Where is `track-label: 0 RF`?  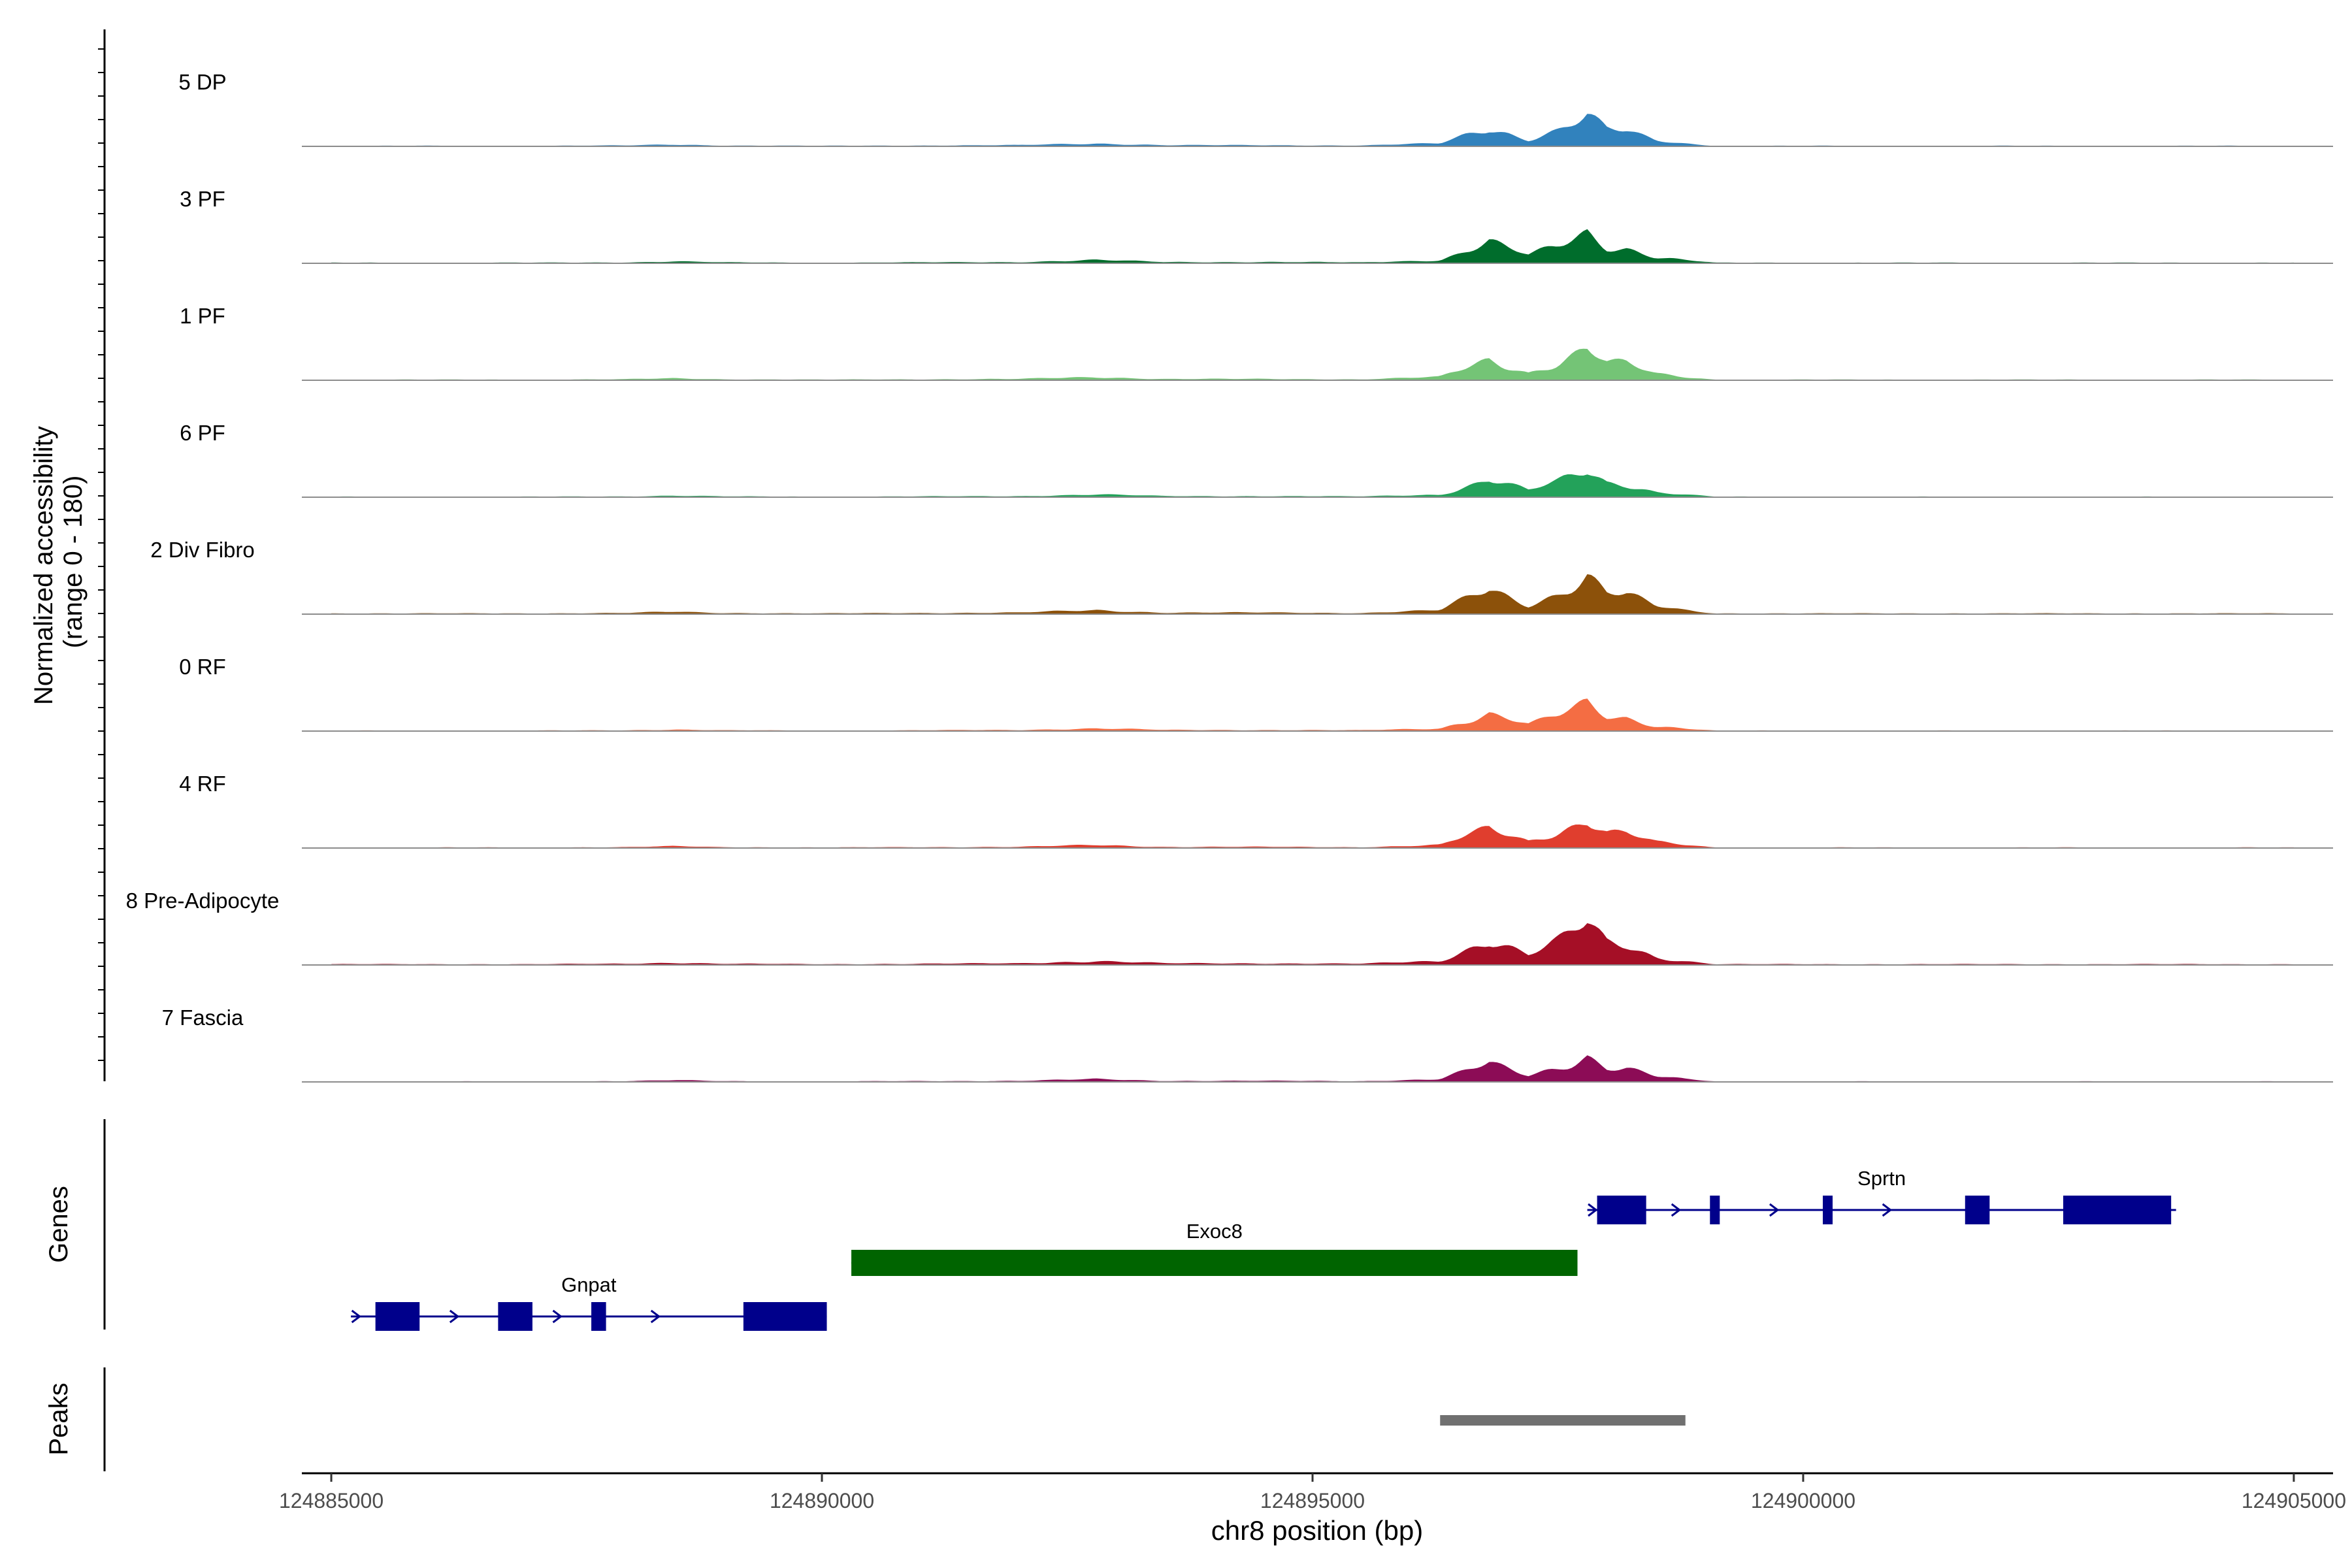
track-label: 0 RF is located at coordinates (202, 667).